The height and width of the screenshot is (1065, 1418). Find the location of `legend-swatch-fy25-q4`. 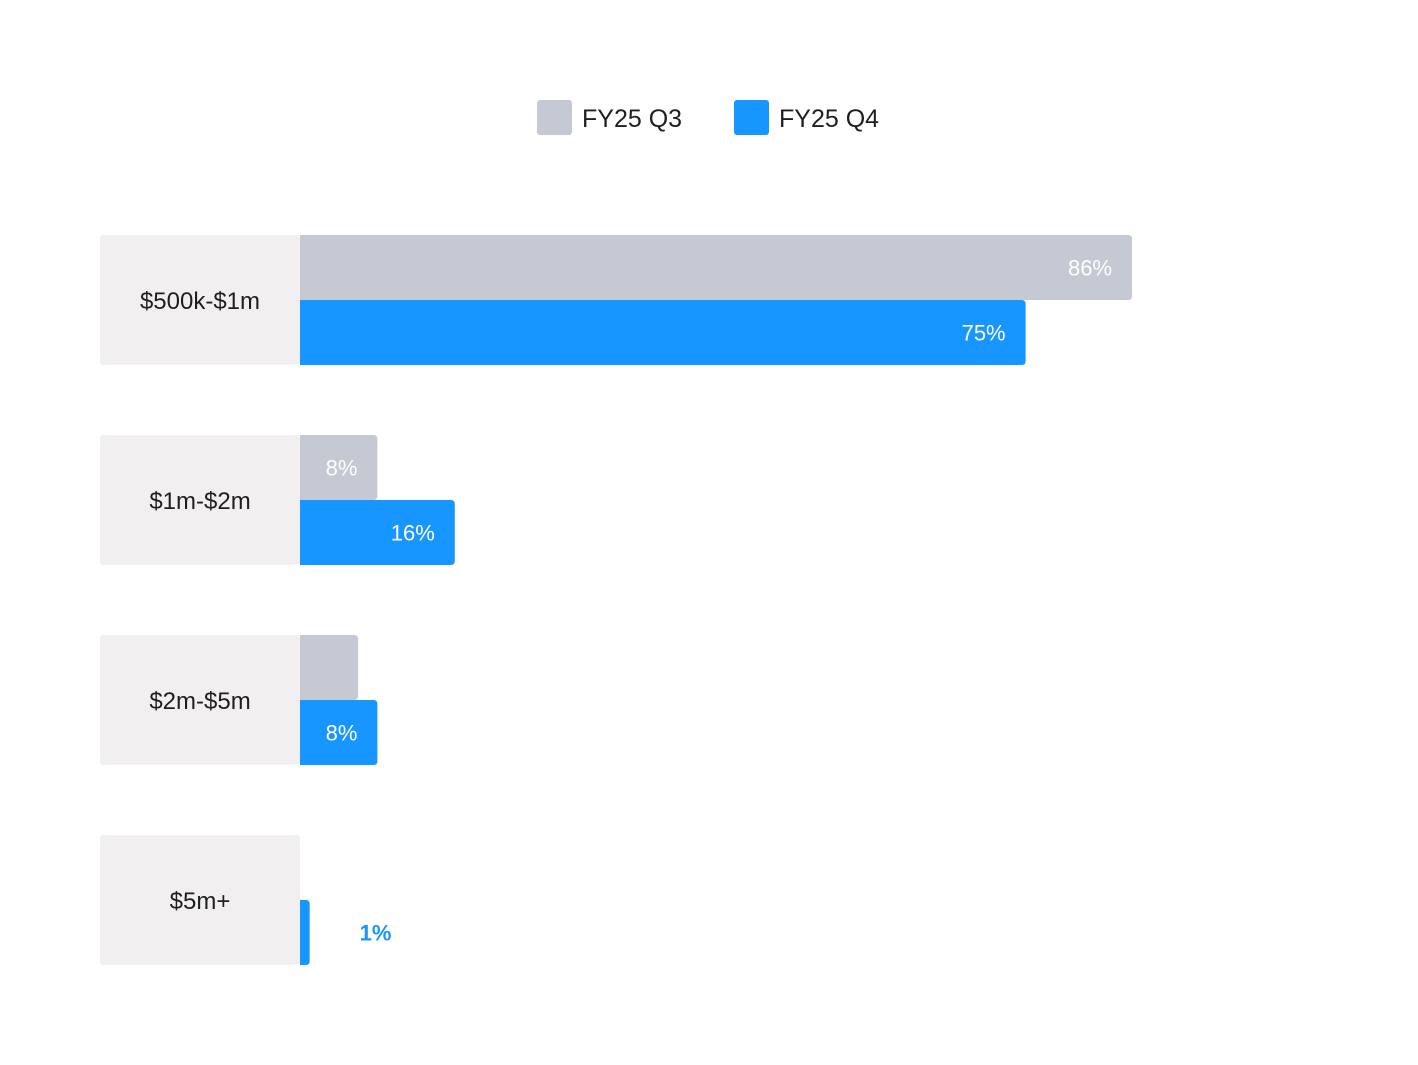

legend-swatch-fy25-q4 is located at coordinates (751, 117).